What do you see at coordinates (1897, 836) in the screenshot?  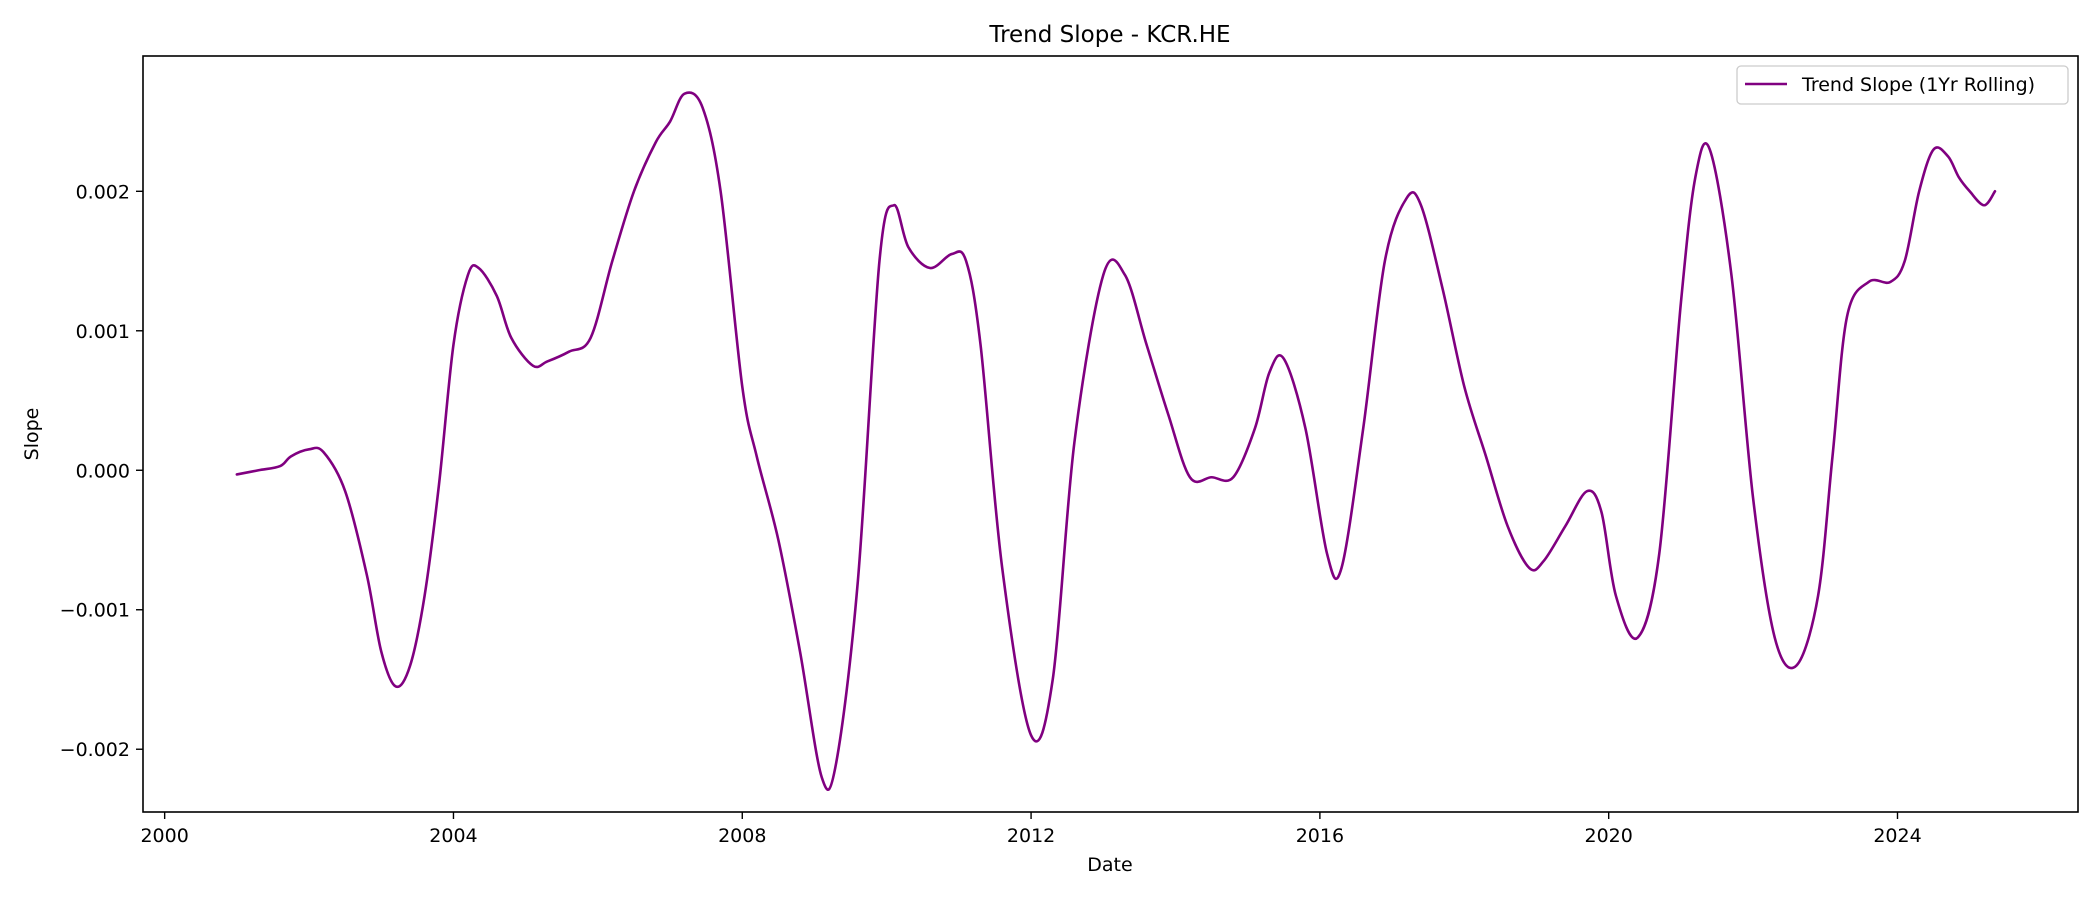 I see `x-tick-label: 2024` at bounding box center [1897, 836].